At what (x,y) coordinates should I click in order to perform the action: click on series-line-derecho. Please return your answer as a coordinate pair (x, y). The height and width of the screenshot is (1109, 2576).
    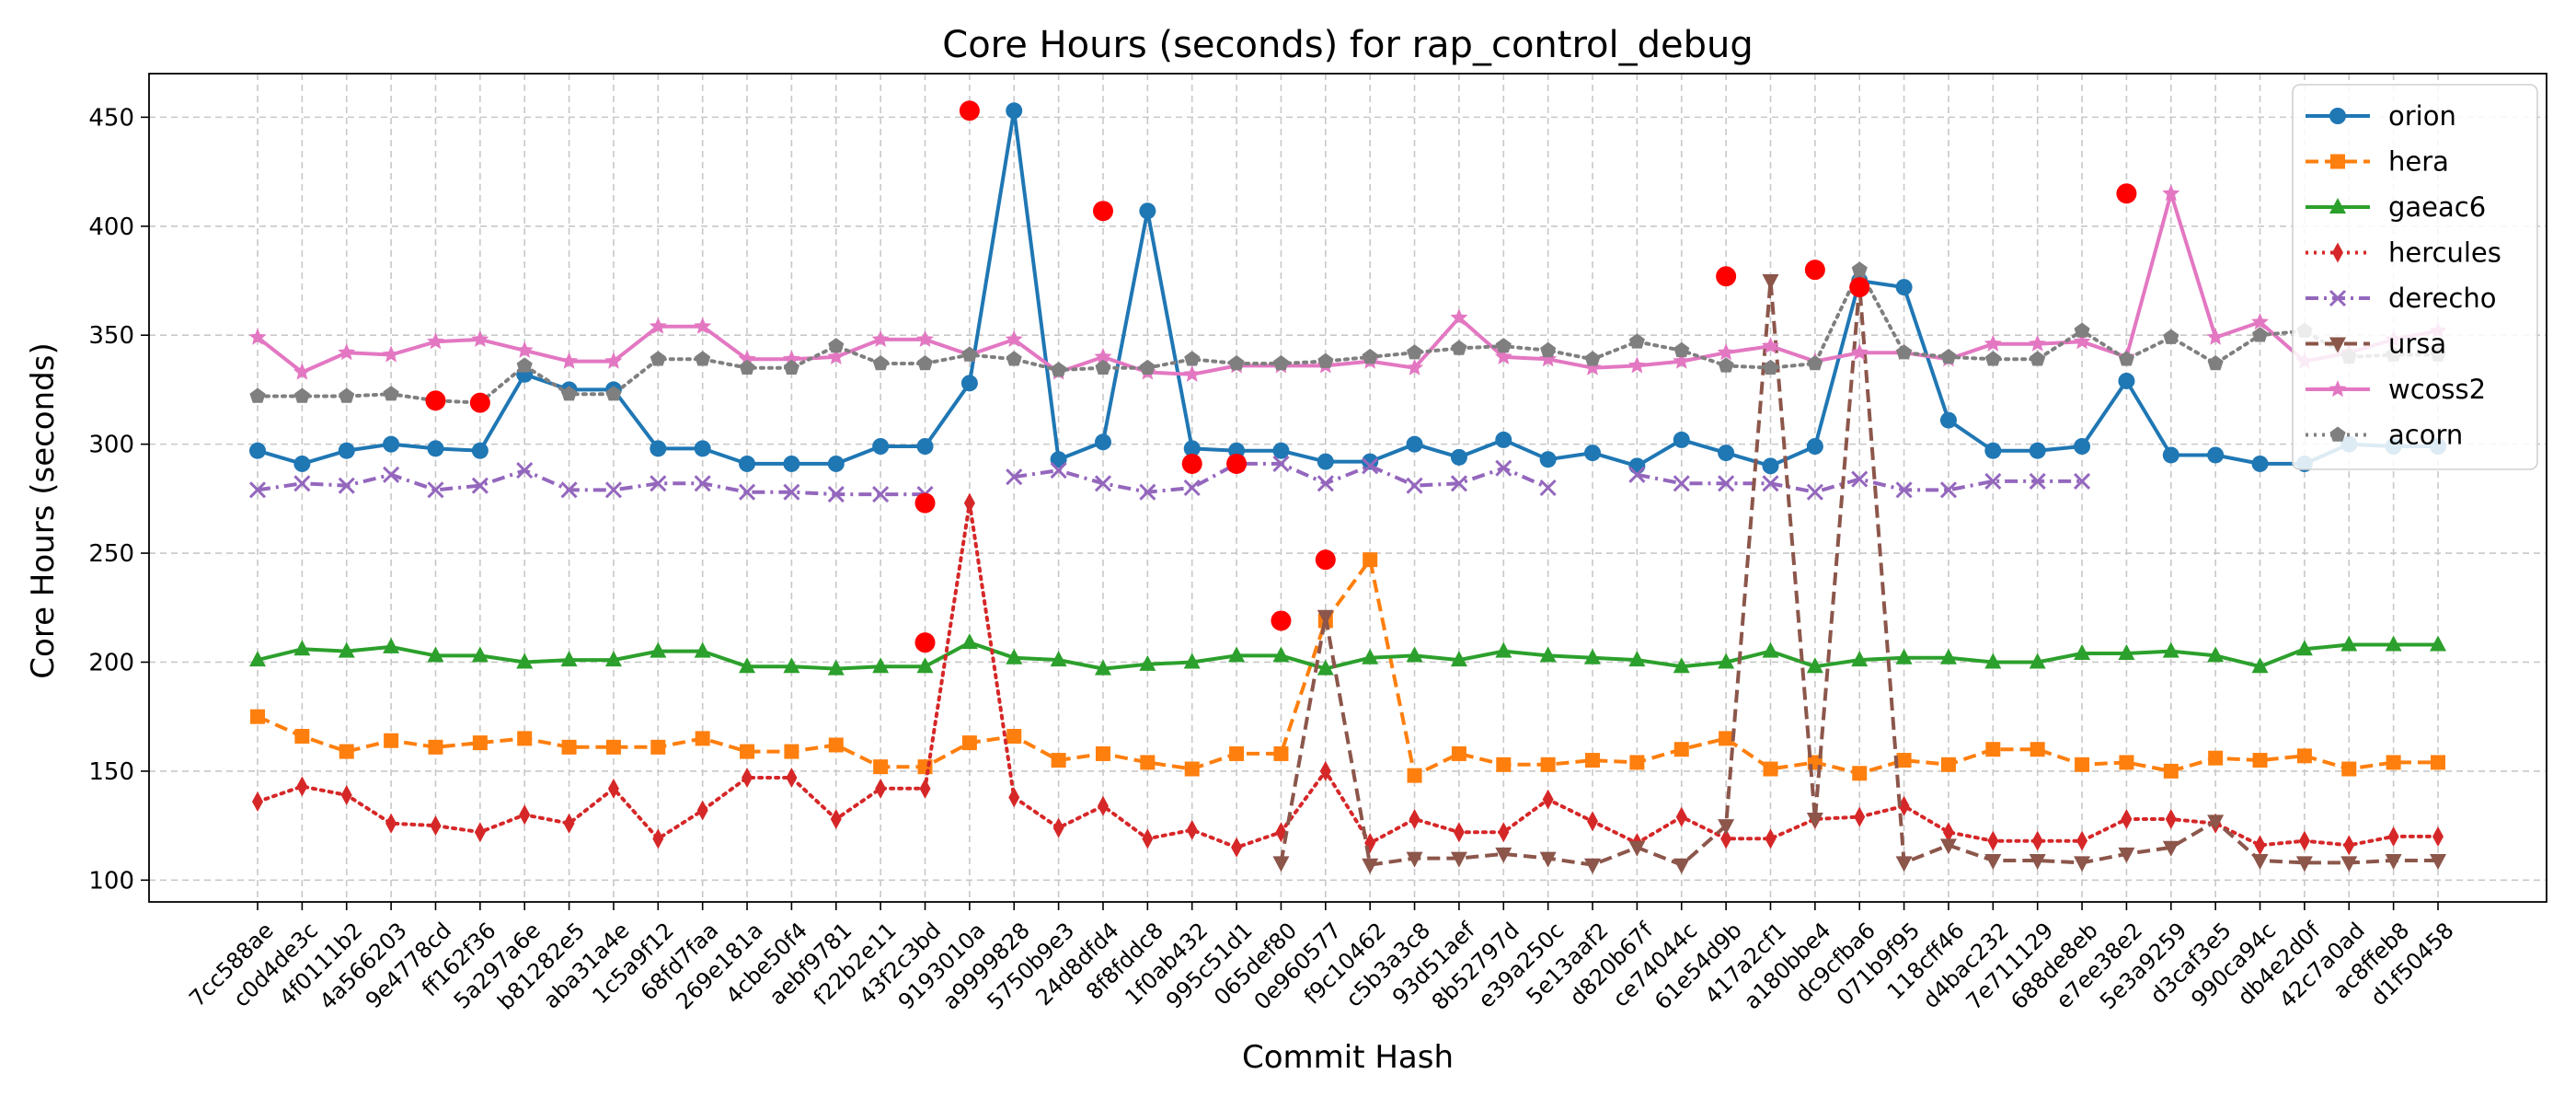
    Looking at the image, I should click on (591, 482).